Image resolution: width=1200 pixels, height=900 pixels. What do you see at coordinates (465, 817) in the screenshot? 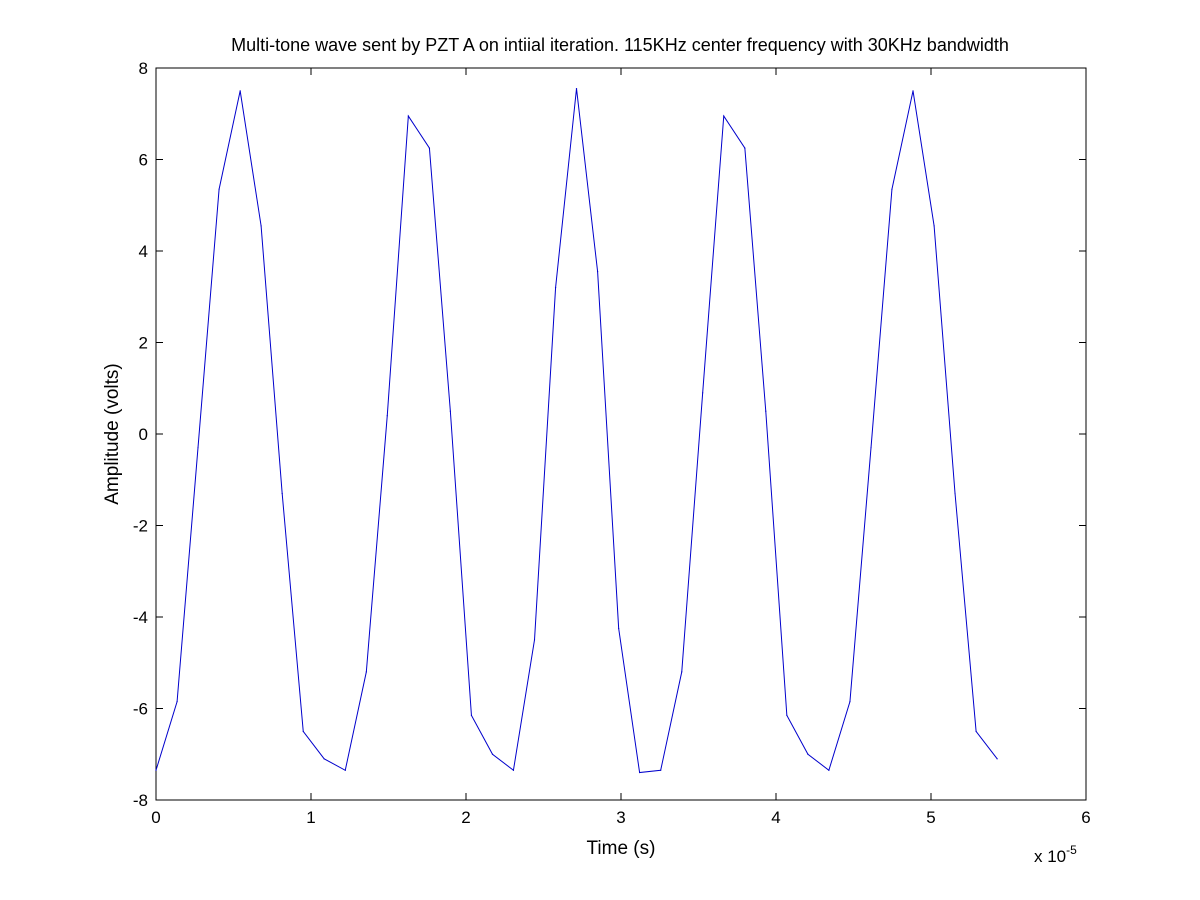
I see `x-tick-label: 2` at bounding box center [465, 817].